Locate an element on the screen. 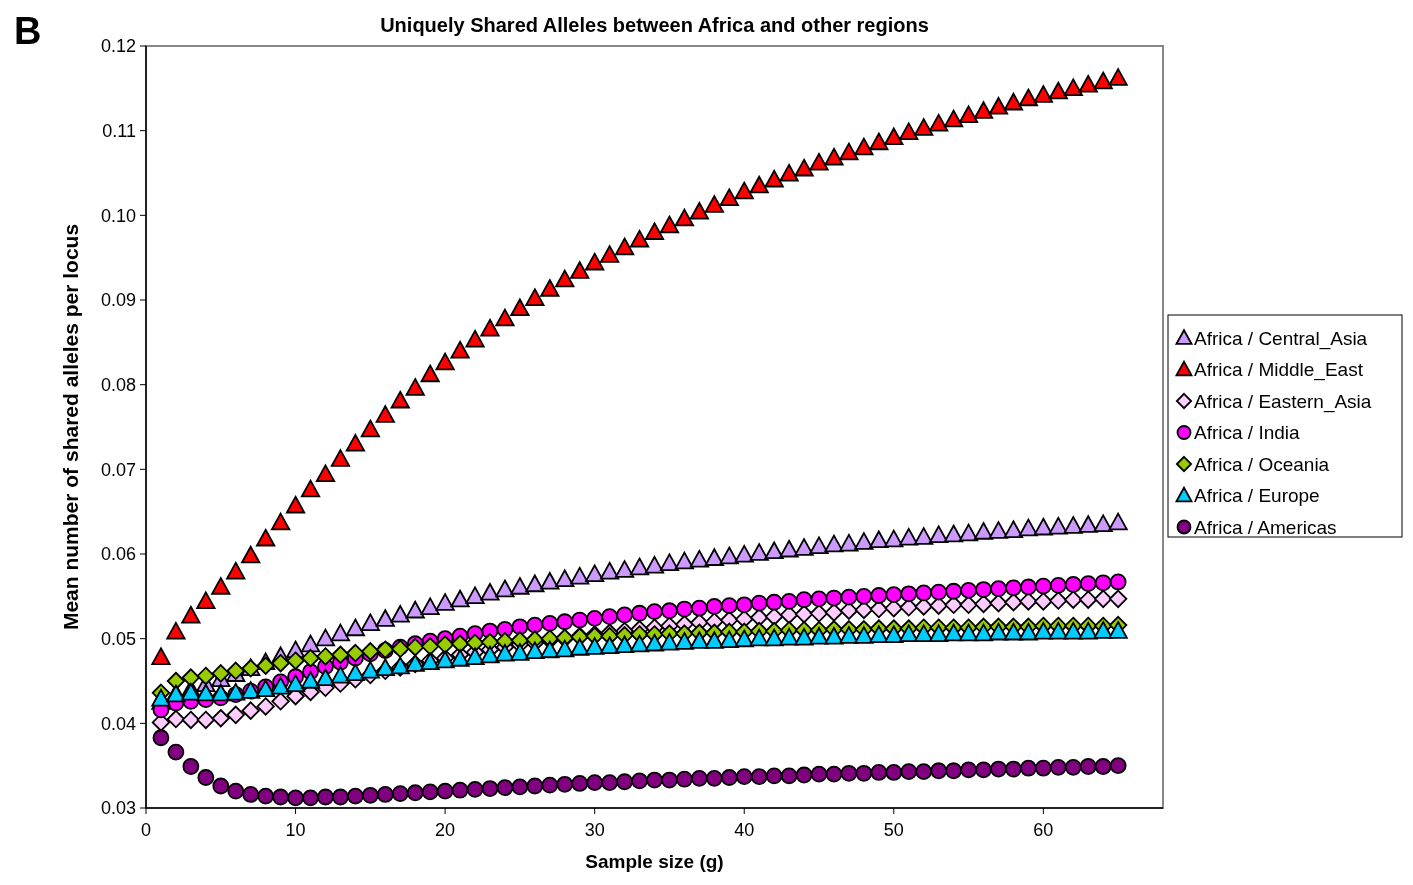 The image size is (1413, 885). y-tick-label: 0.07 is located at coordinates (118, 469).